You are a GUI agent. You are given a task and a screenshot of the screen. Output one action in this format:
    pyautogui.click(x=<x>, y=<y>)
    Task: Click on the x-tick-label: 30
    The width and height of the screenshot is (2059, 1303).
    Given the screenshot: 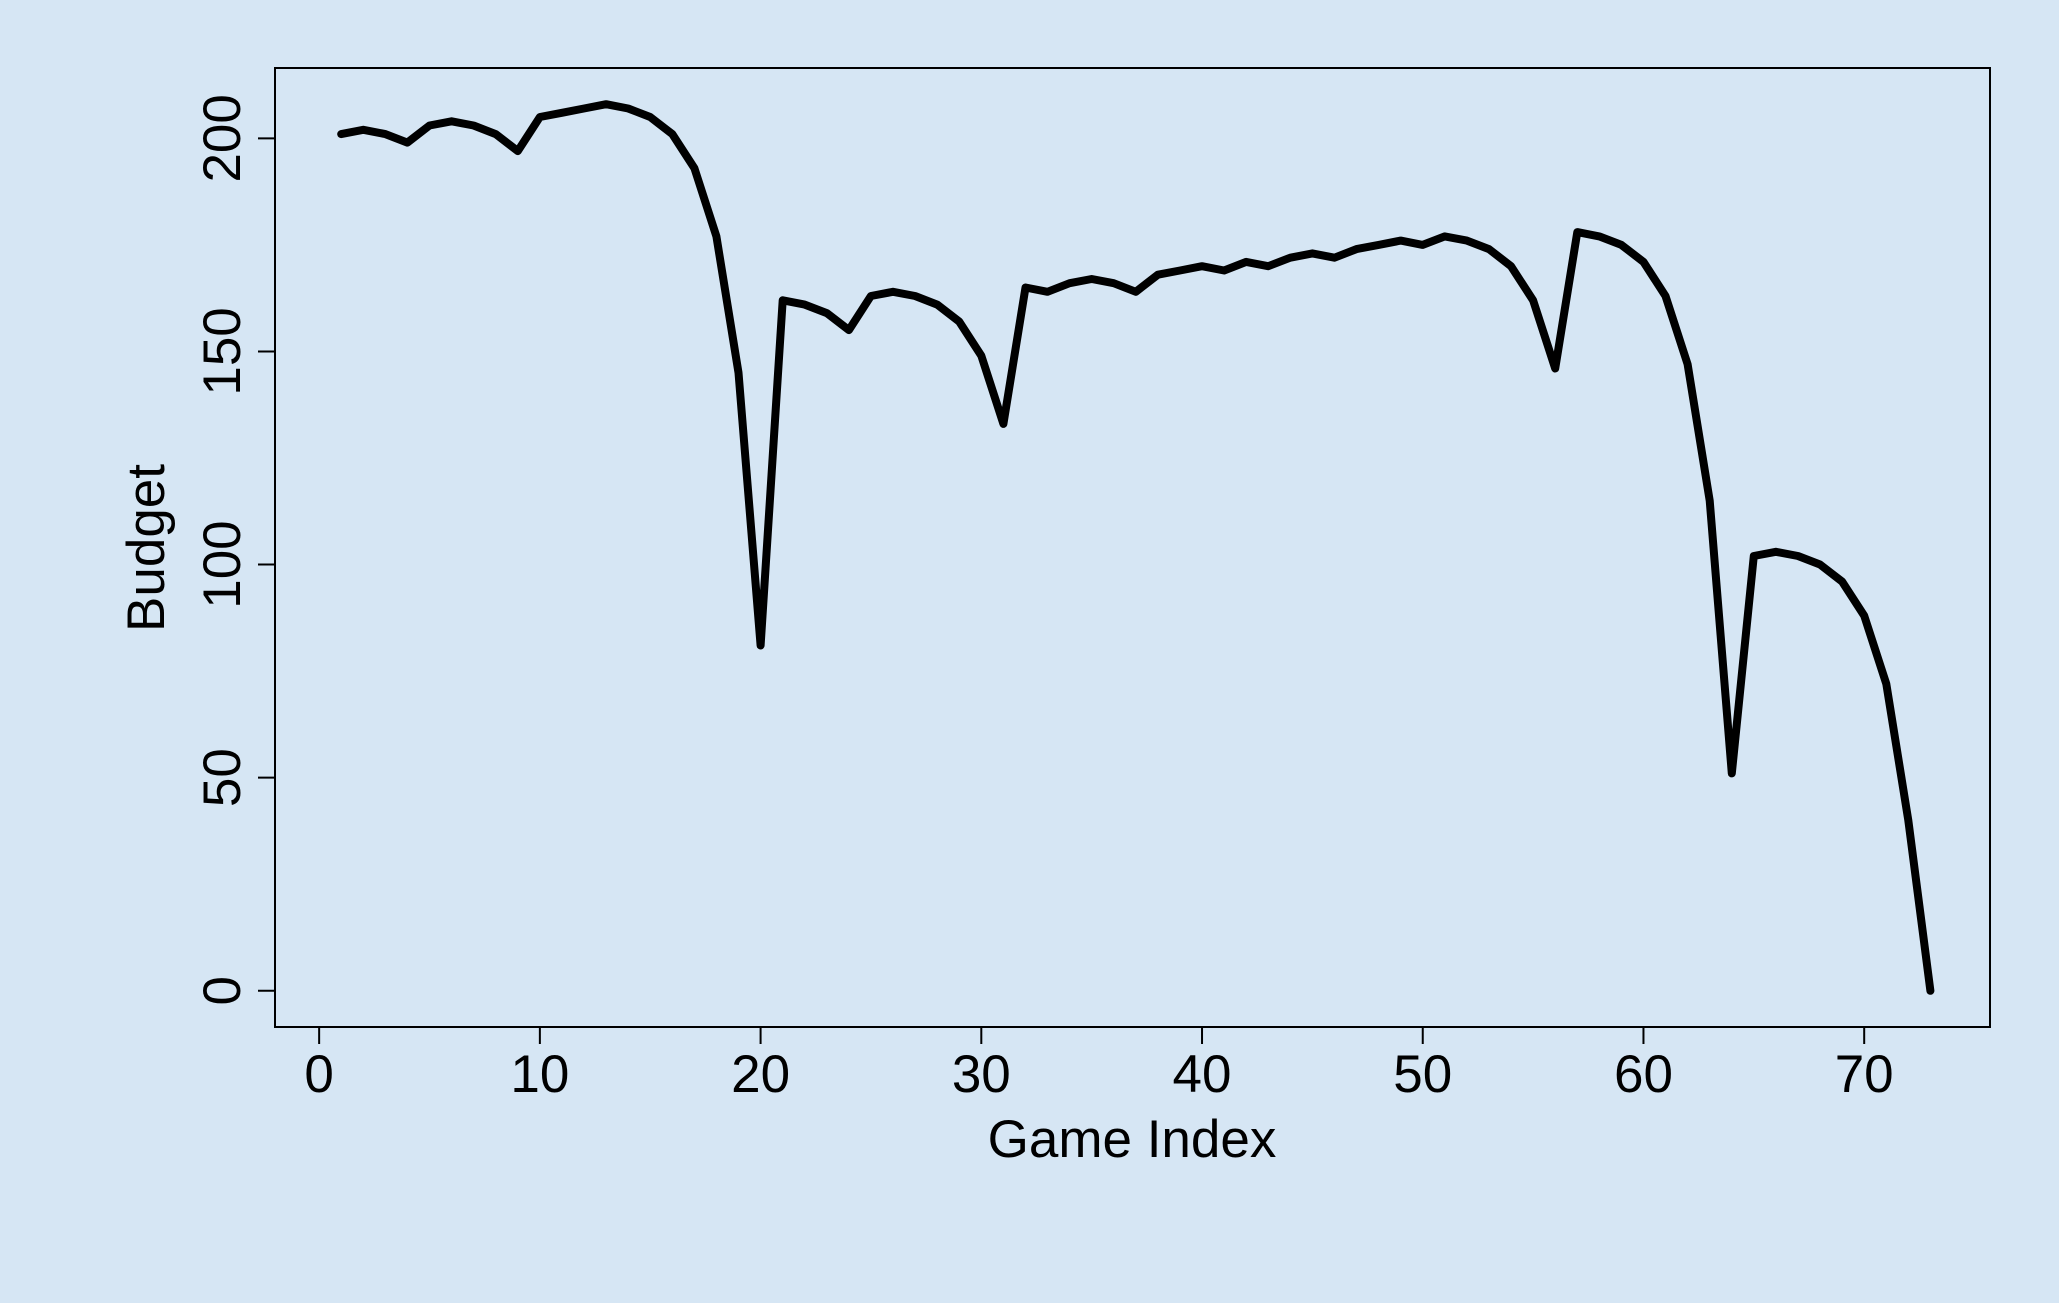 What is the action you would take?
    pyautogui.click(x=981, y=1074)
    